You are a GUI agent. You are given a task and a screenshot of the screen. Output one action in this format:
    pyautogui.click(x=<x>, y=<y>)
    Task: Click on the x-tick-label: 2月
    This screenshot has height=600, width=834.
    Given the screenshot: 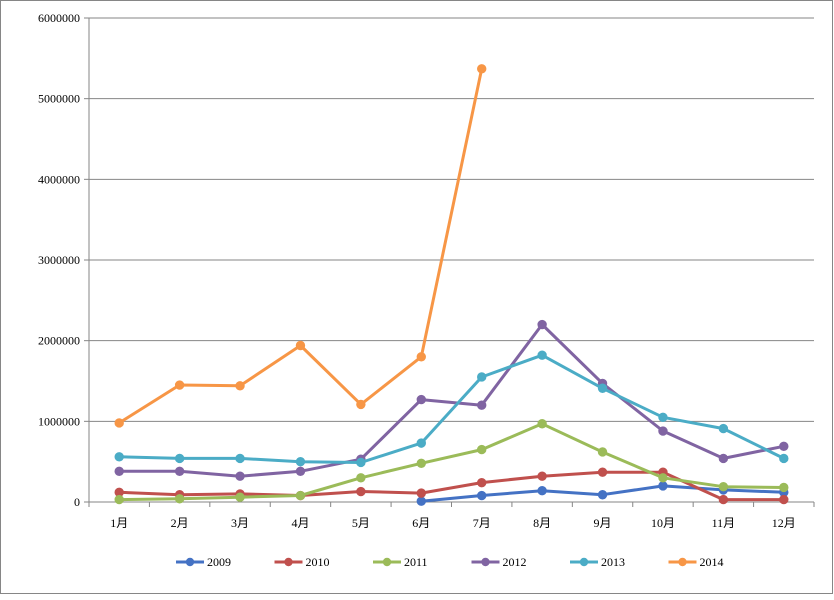 What is the action you would take?
    pyautogui.click(x=180, y=523)
    